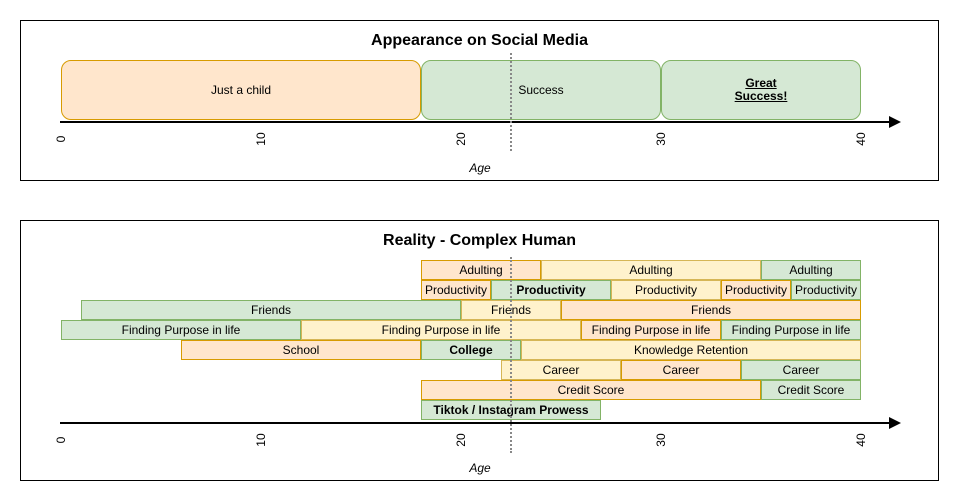 Image resolution: width=961 pixels, height=501 pixels. Describe the element at coordinates (479, 40) in the screenshot. I see `panel-title: Appearance on Social Media` at that location.